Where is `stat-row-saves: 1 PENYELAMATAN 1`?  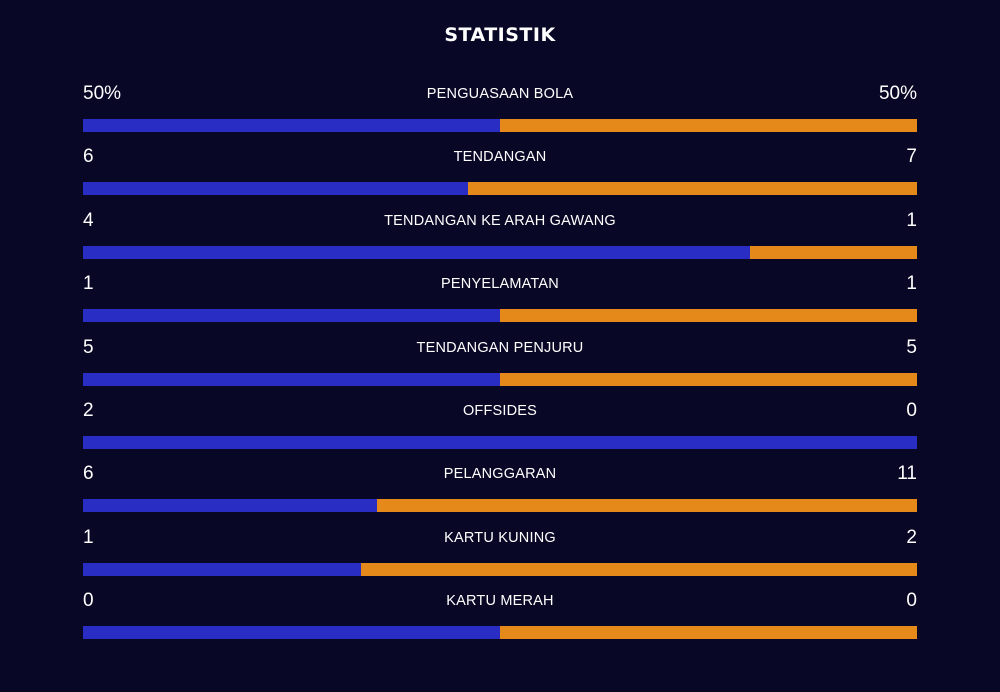 stat-row-saves: 1 PENYELAMATAN 1 is located at coordinates (500, 301).